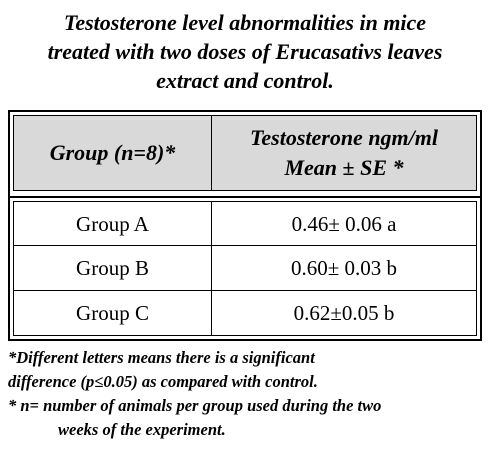 The width and height of the screenshot is (490, 470). Describe the element at coordinates (142, 429) in the screenshot. I see `footnote-2-line-2: weeks of the experiment.` at that location.